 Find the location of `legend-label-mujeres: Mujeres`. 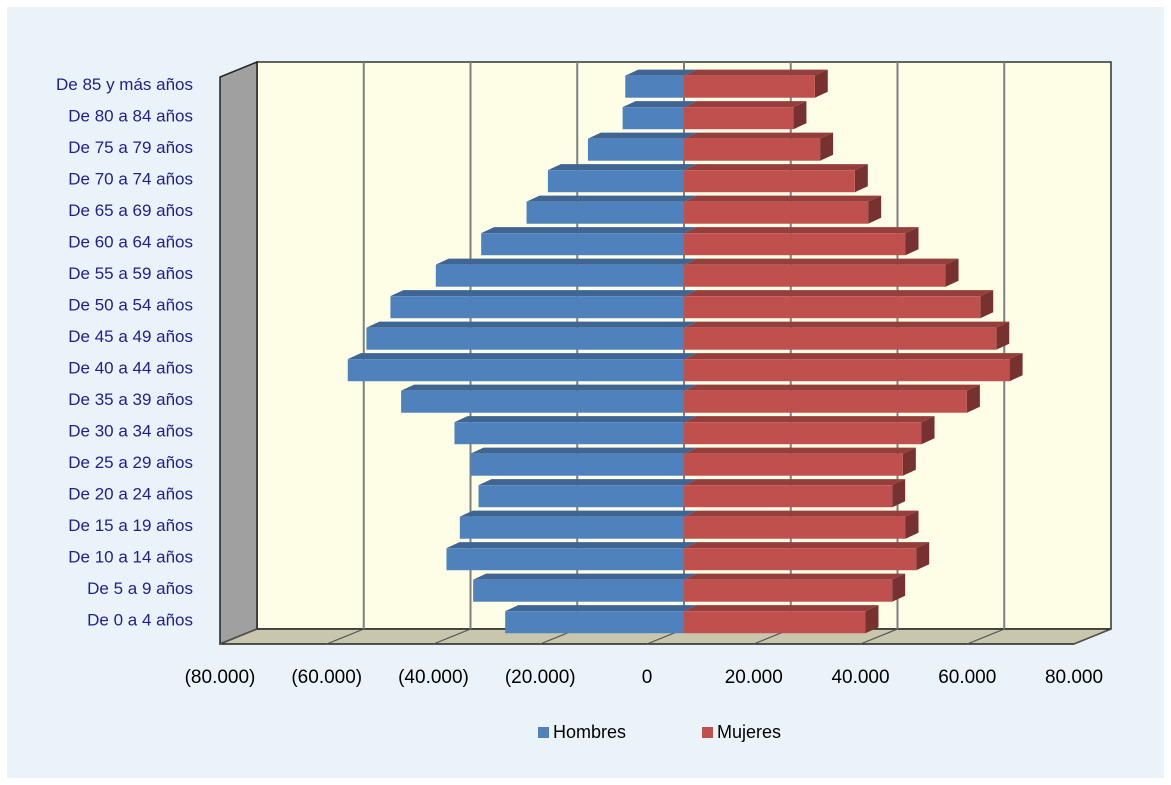

legend-label-mujeres: Mujeres is located at coordinates (749, 732).